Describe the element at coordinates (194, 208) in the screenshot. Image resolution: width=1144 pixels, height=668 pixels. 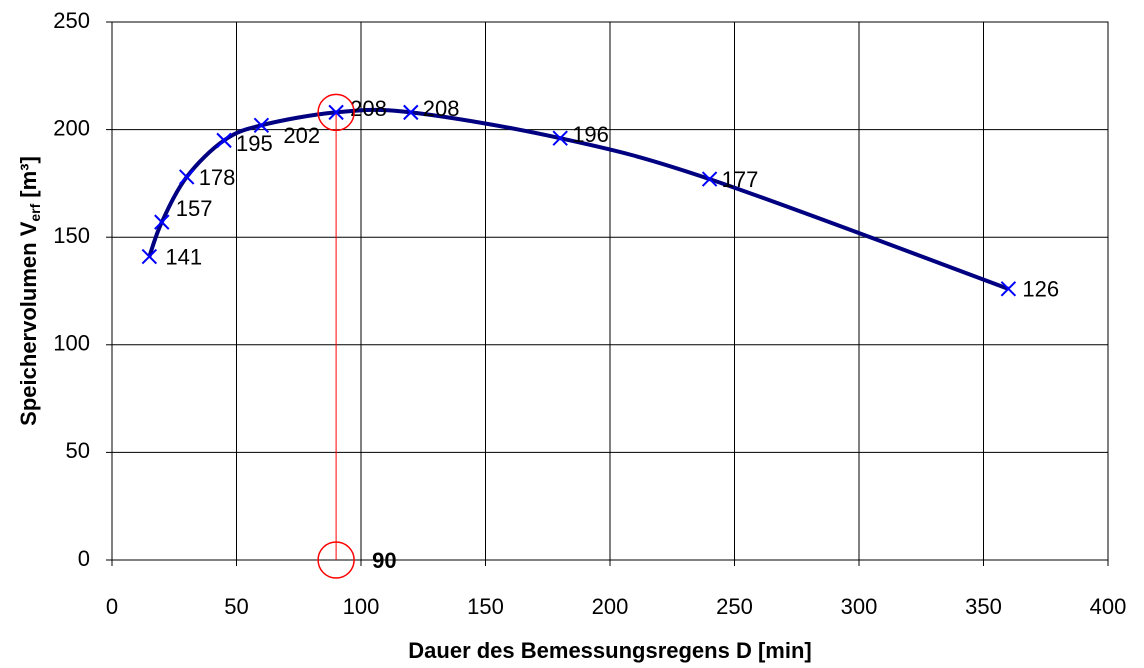
I see `data-label: 157` at that location.